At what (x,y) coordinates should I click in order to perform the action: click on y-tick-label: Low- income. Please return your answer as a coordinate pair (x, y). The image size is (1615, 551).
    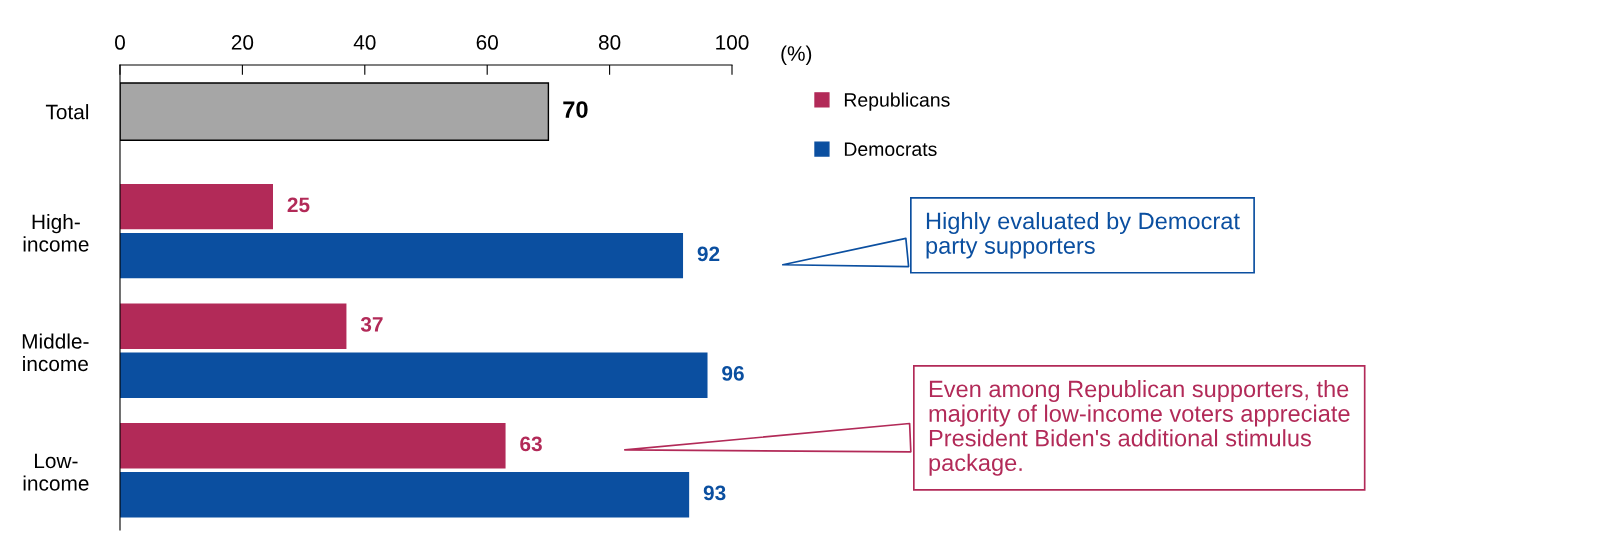
    Looking at the image, I should click on (56, 472).